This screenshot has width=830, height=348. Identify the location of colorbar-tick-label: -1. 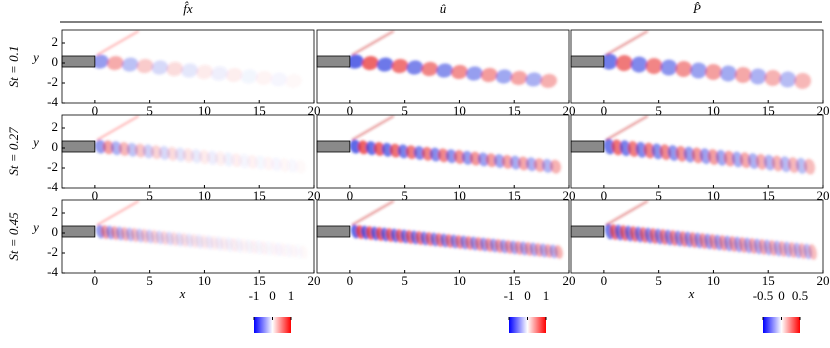
(254, 295).